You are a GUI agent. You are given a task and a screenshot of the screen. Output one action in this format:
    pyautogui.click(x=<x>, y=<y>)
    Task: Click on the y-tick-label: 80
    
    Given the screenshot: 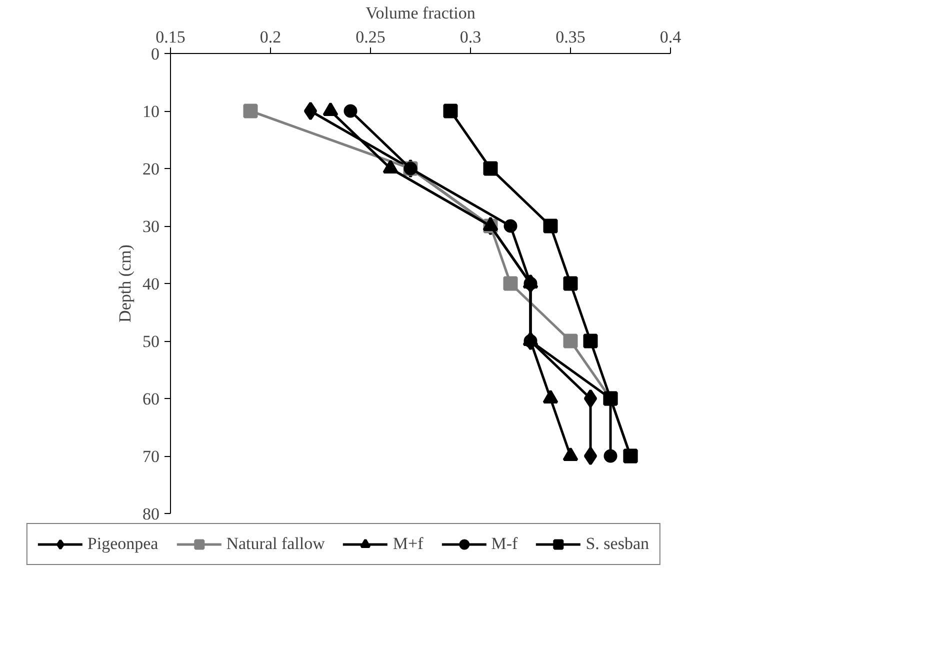 What is the action you would take?
    pyautogui.click(x=151, y=514)
    